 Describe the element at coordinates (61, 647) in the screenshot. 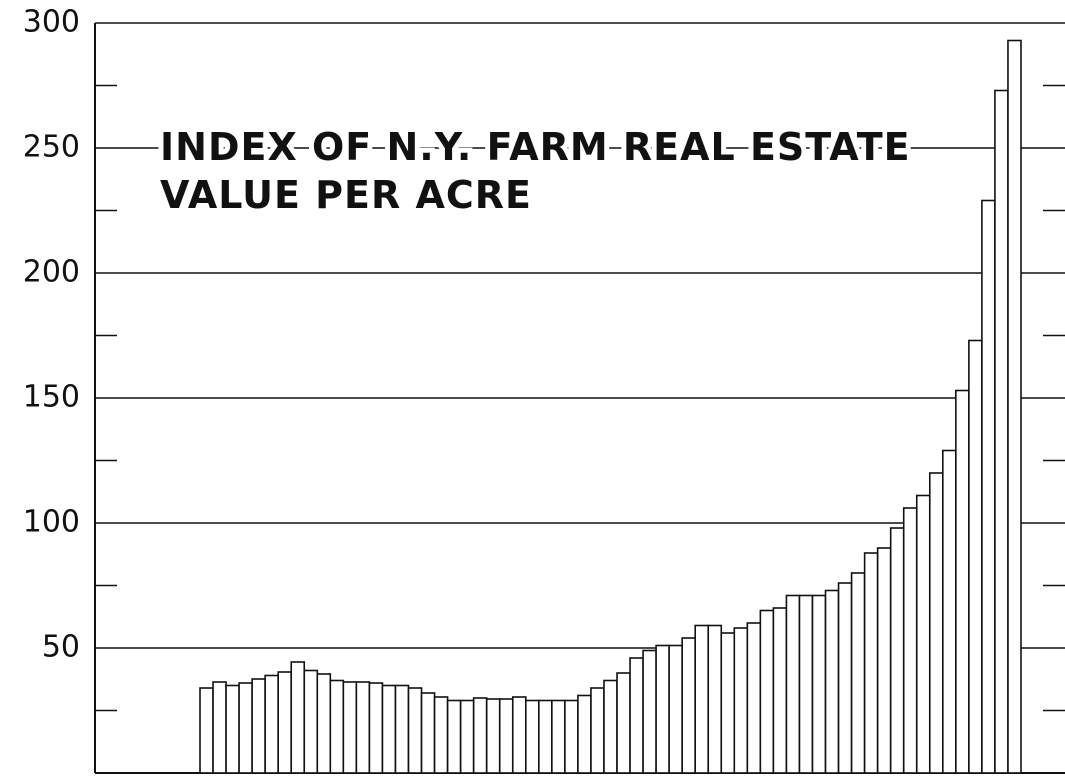

I see `y-tick-label: 50` at that location.